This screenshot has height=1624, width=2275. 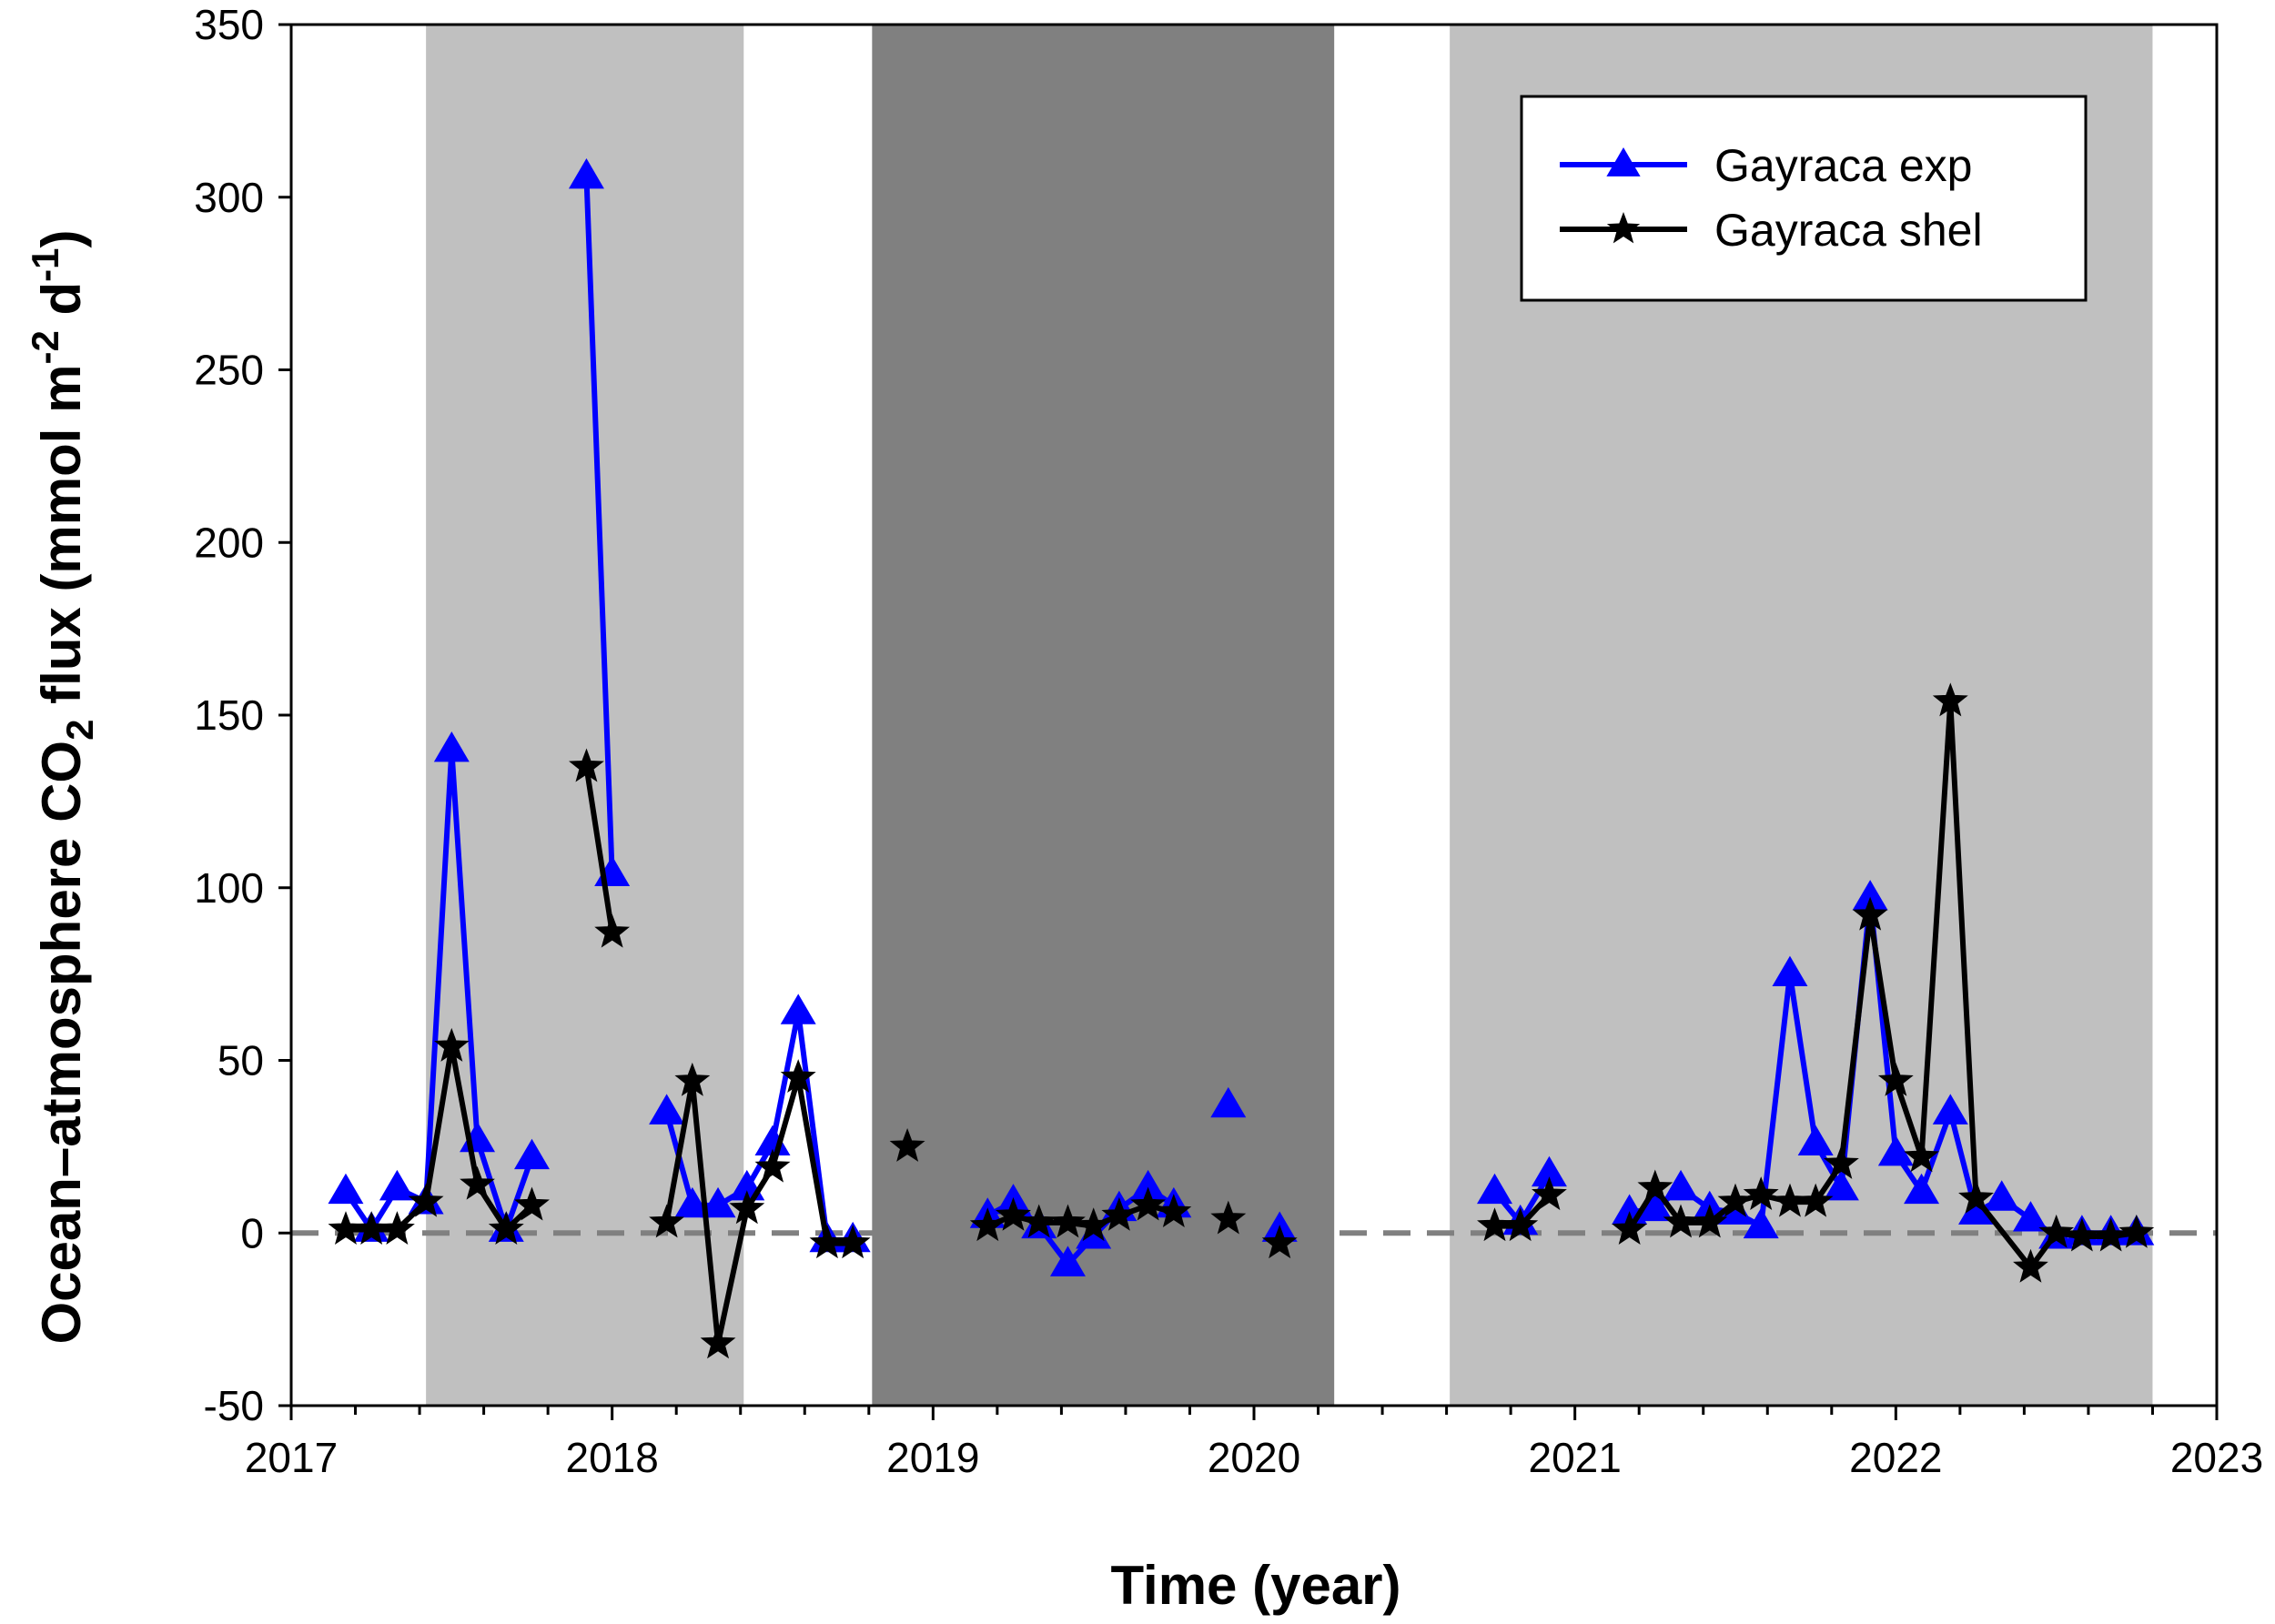 I want to click on y-axis-title-sub: 2, so click(x=80, y=730).